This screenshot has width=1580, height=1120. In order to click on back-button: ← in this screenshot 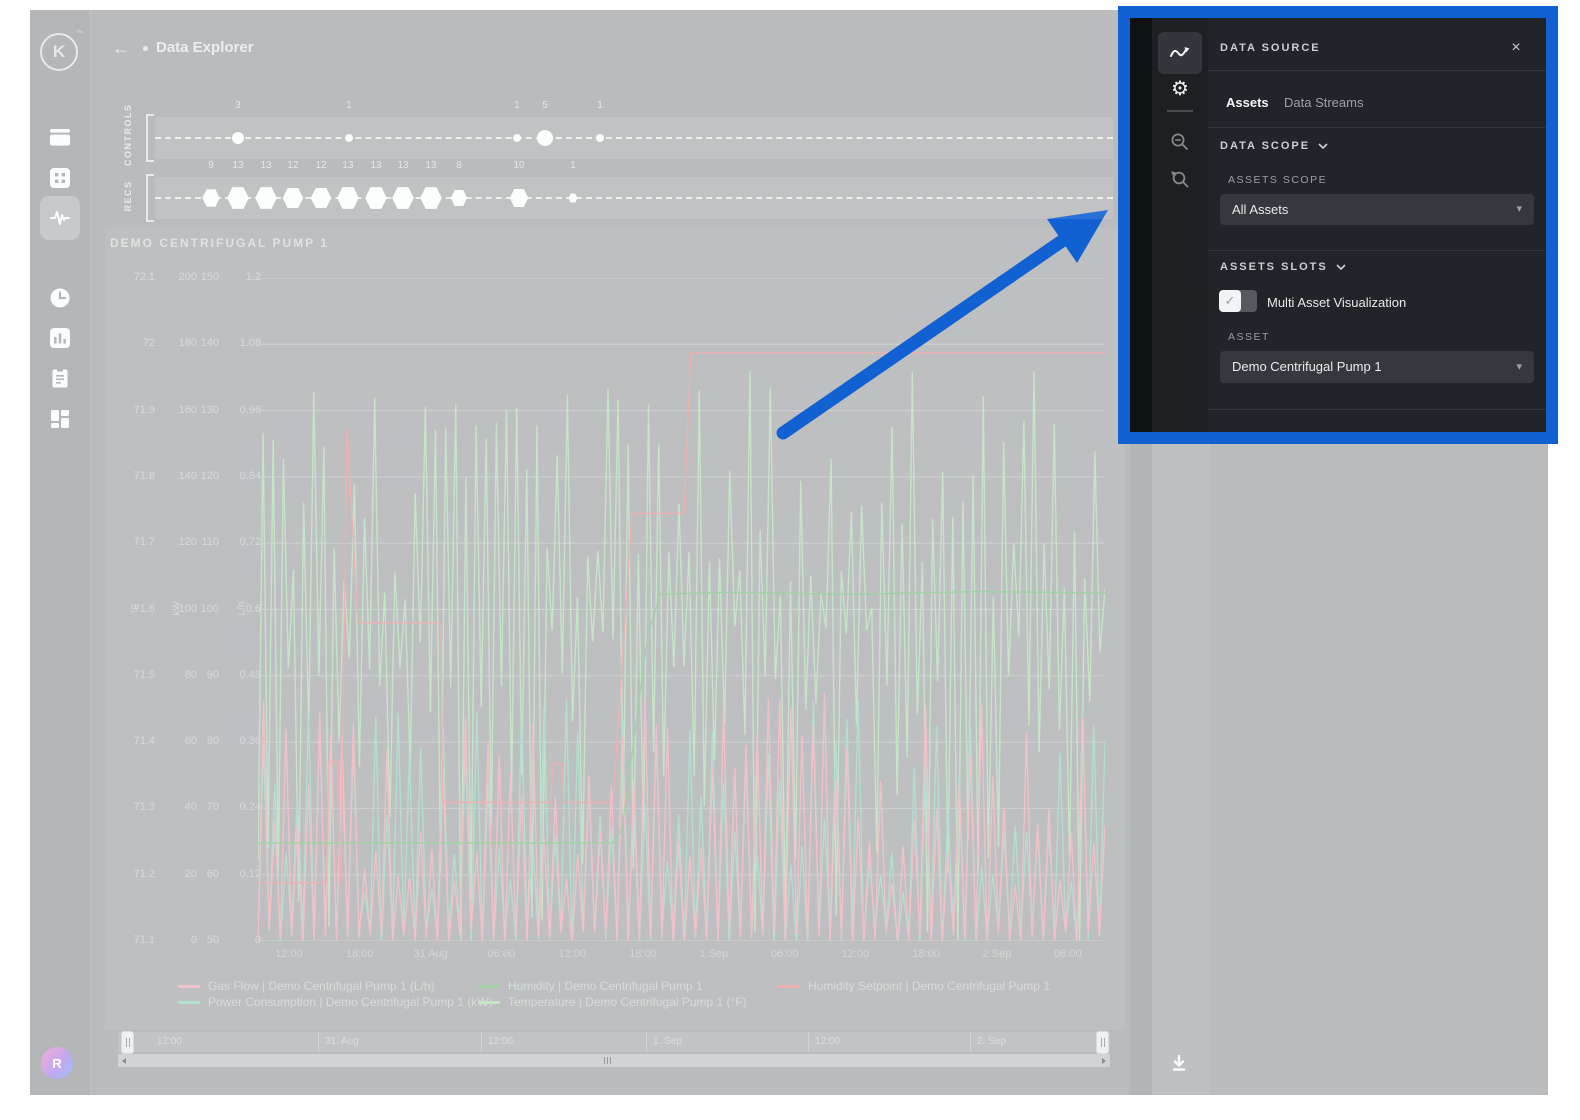, I will do `click(121, 48)`.